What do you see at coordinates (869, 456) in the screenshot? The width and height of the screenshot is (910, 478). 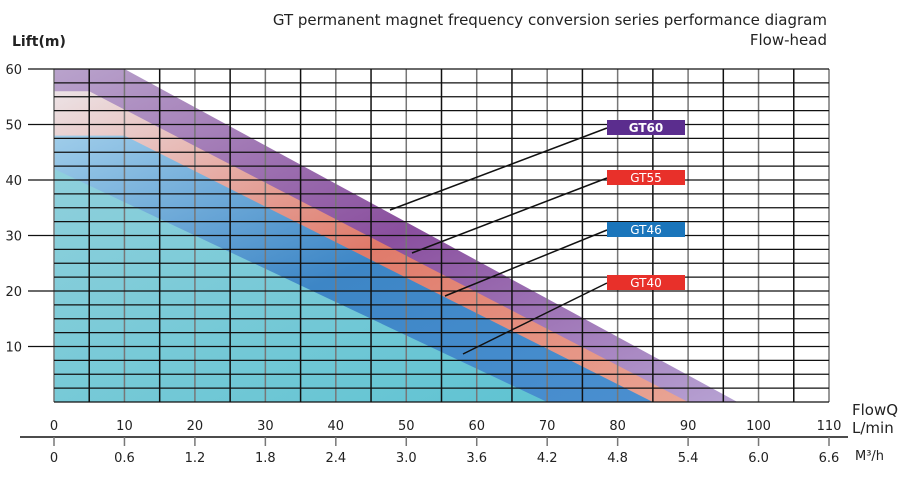 I see `x-unit-secondary: M³/h` at bounding box center [869, 456].